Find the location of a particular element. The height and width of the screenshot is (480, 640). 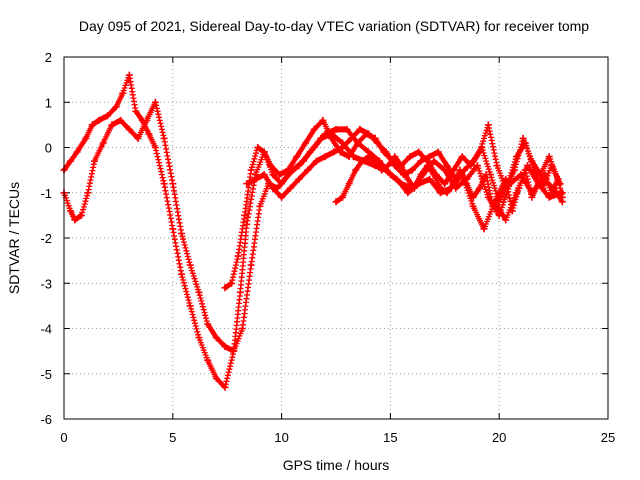

y-tick-label: -5 is located at coordinates (46, 374).